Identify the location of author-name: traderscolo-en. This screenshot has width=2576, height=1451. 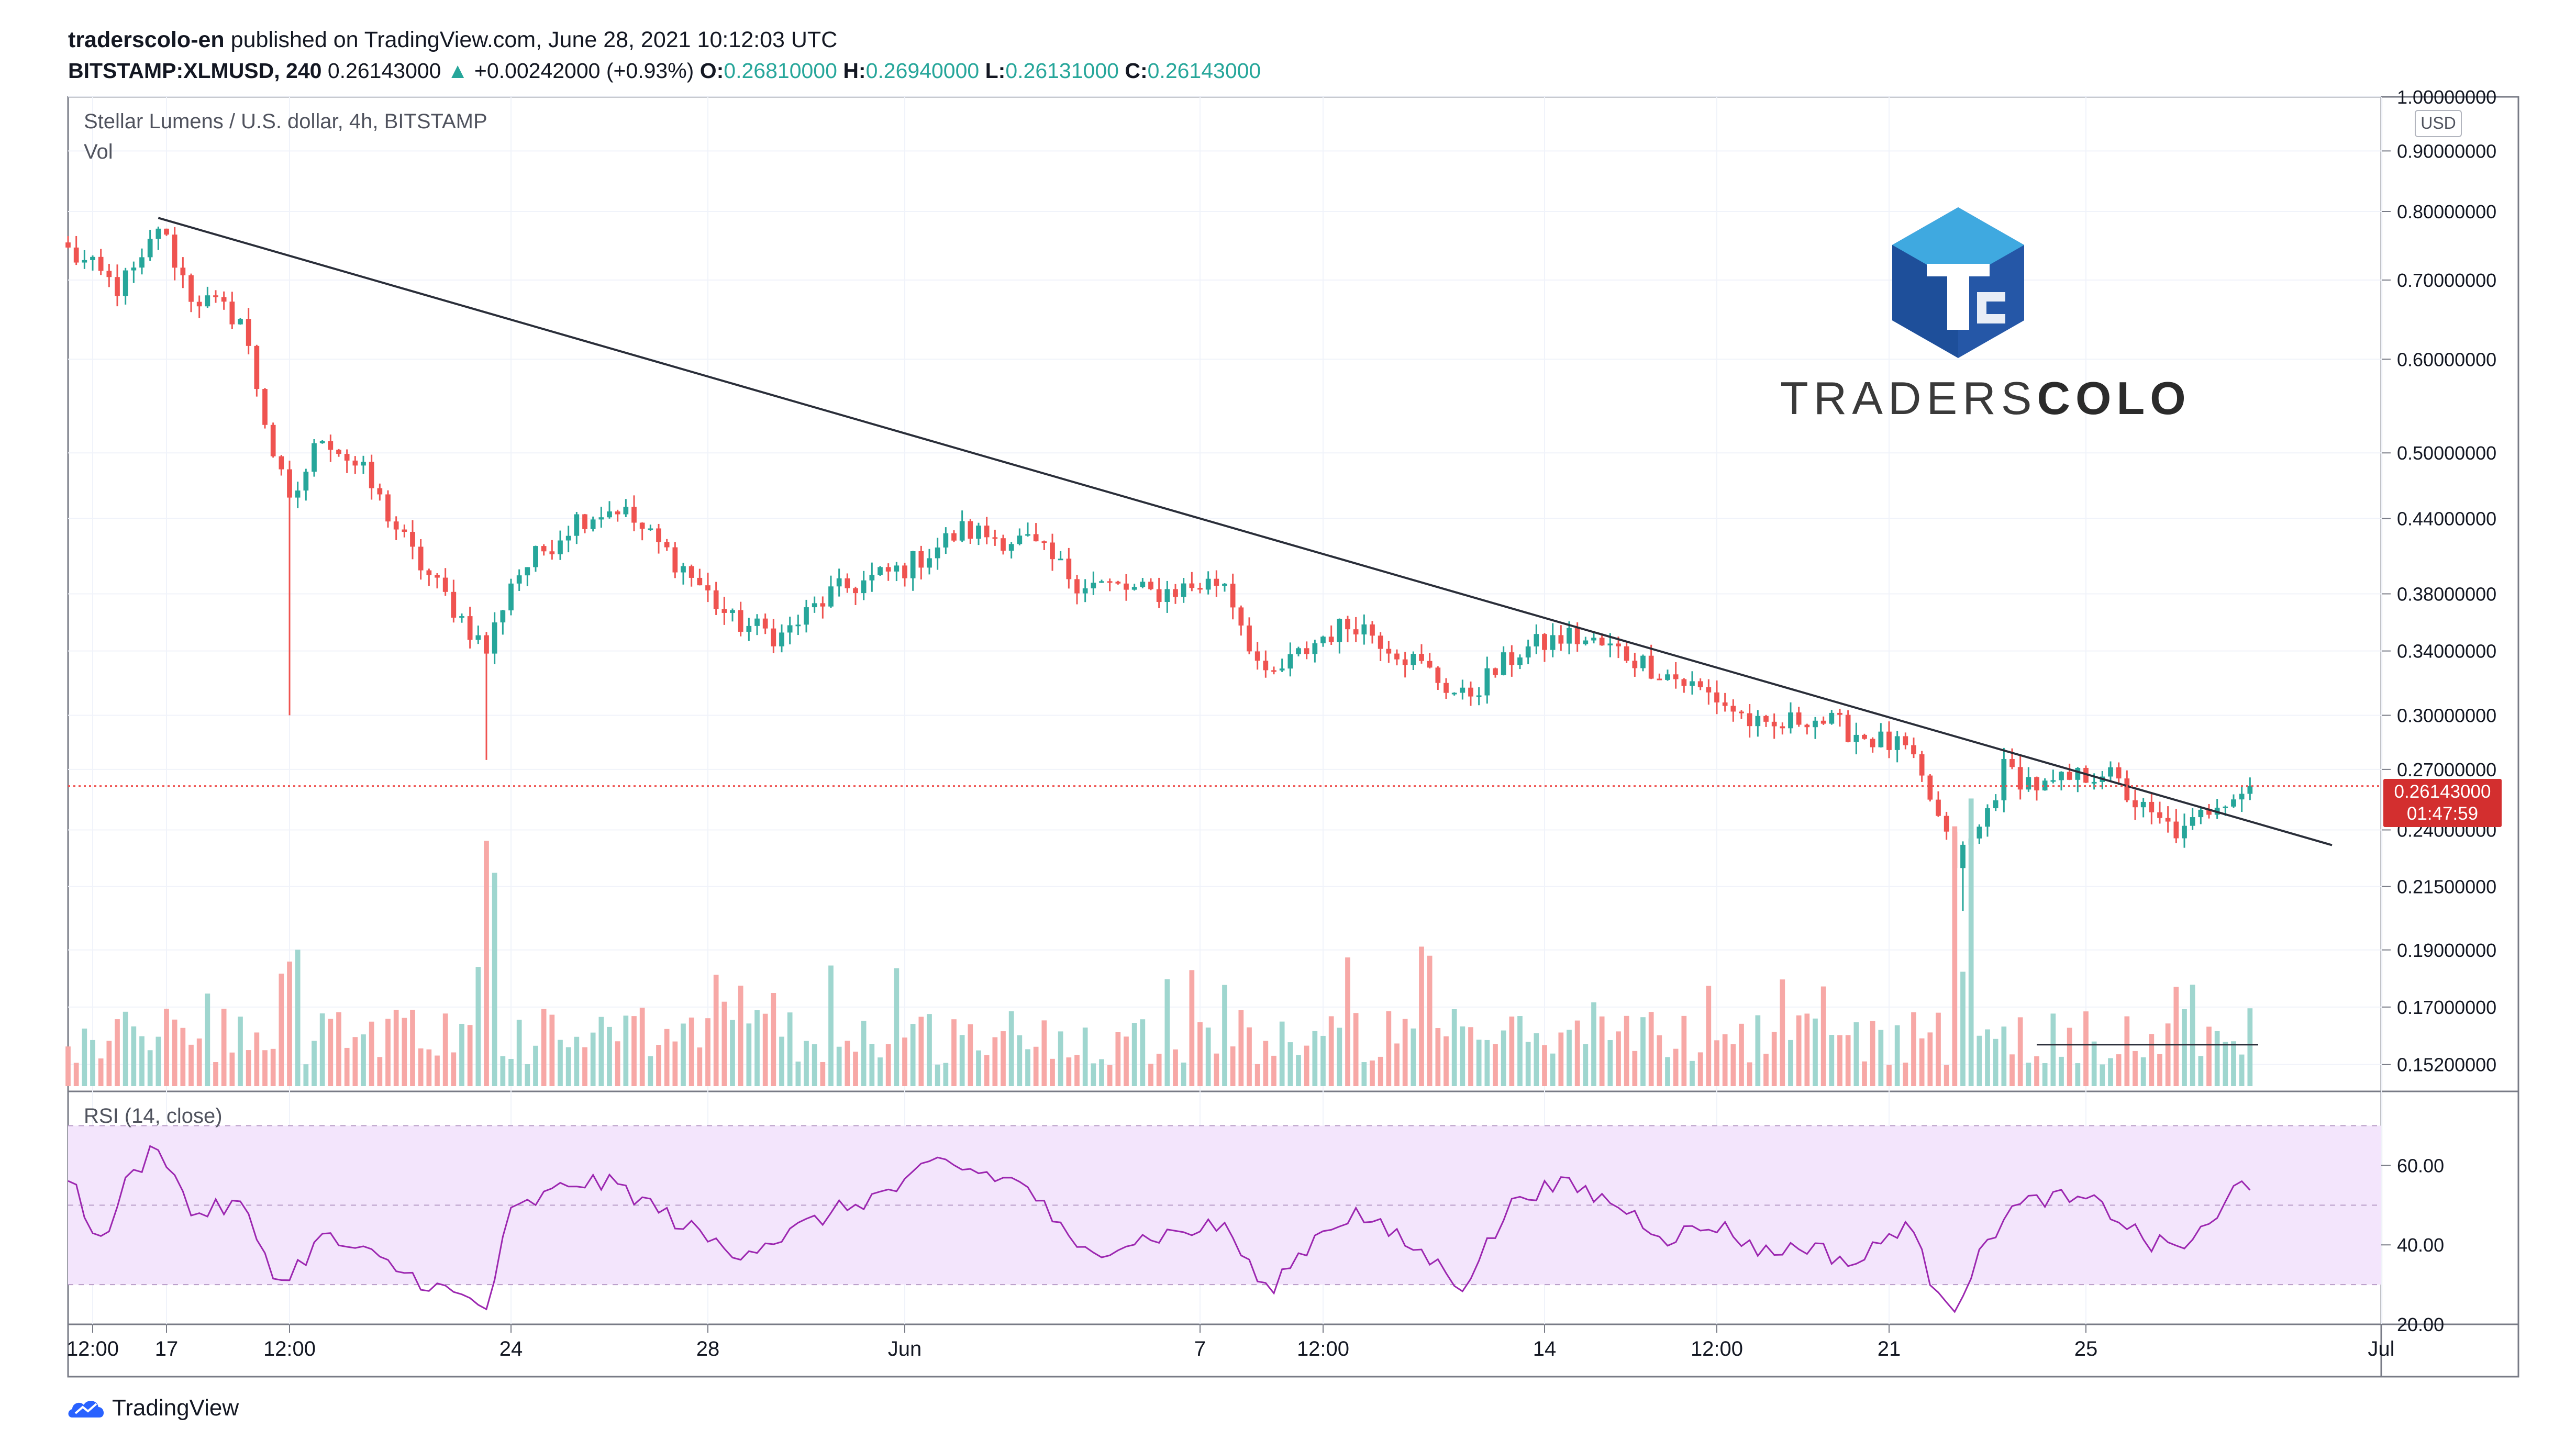
(146, 39).